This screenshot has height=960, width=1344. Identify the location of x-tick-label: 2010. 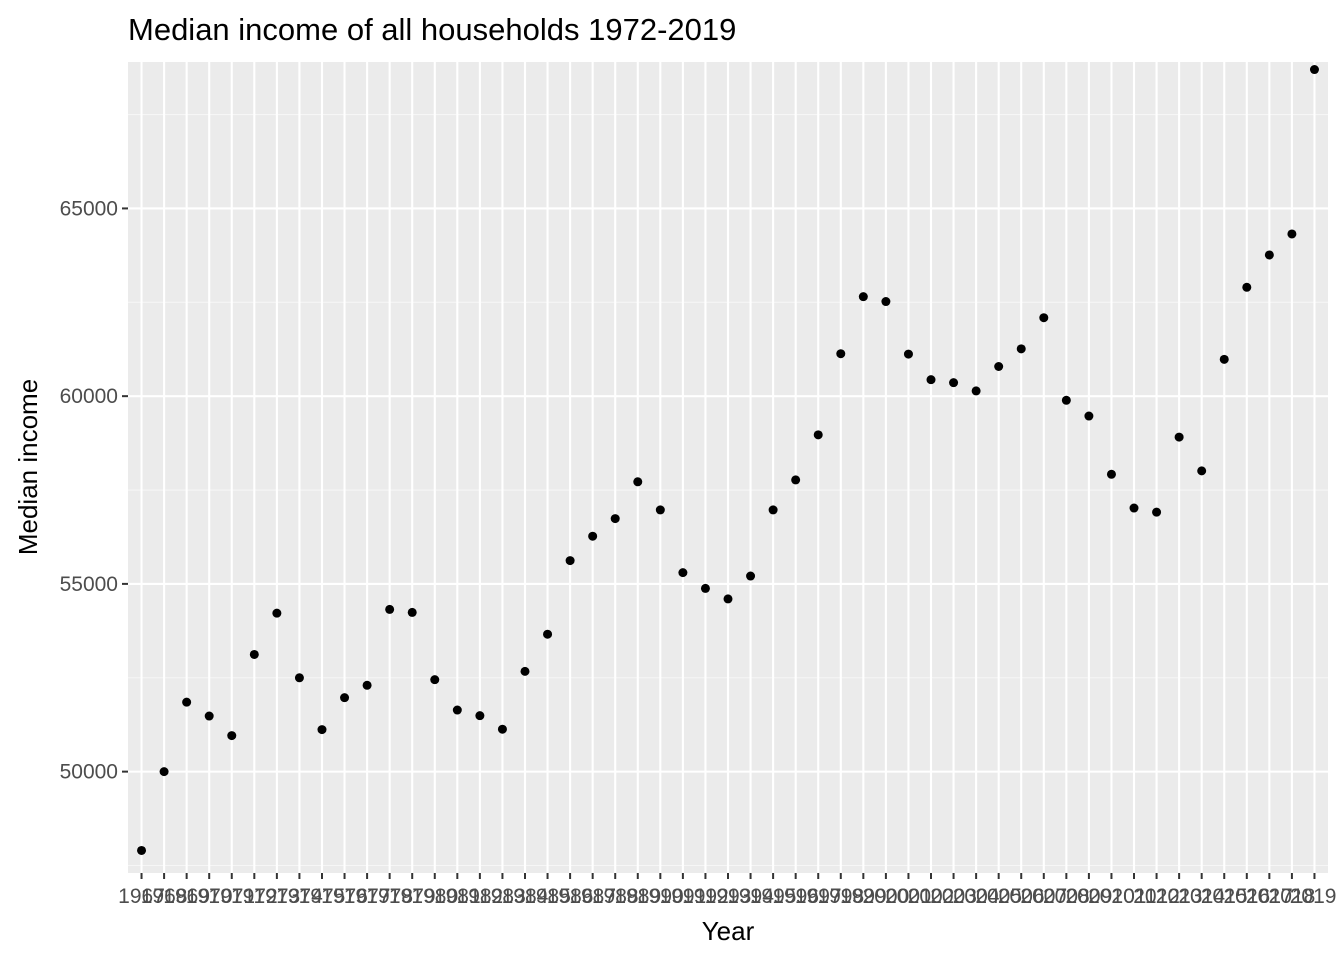
(1111, 896).